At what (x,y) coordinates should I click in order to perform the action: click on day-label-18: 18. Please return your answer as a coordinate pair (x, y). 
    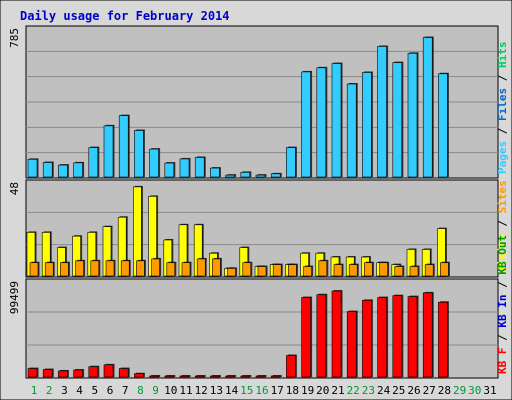
    Looking at the image, I should click on (292, 390).